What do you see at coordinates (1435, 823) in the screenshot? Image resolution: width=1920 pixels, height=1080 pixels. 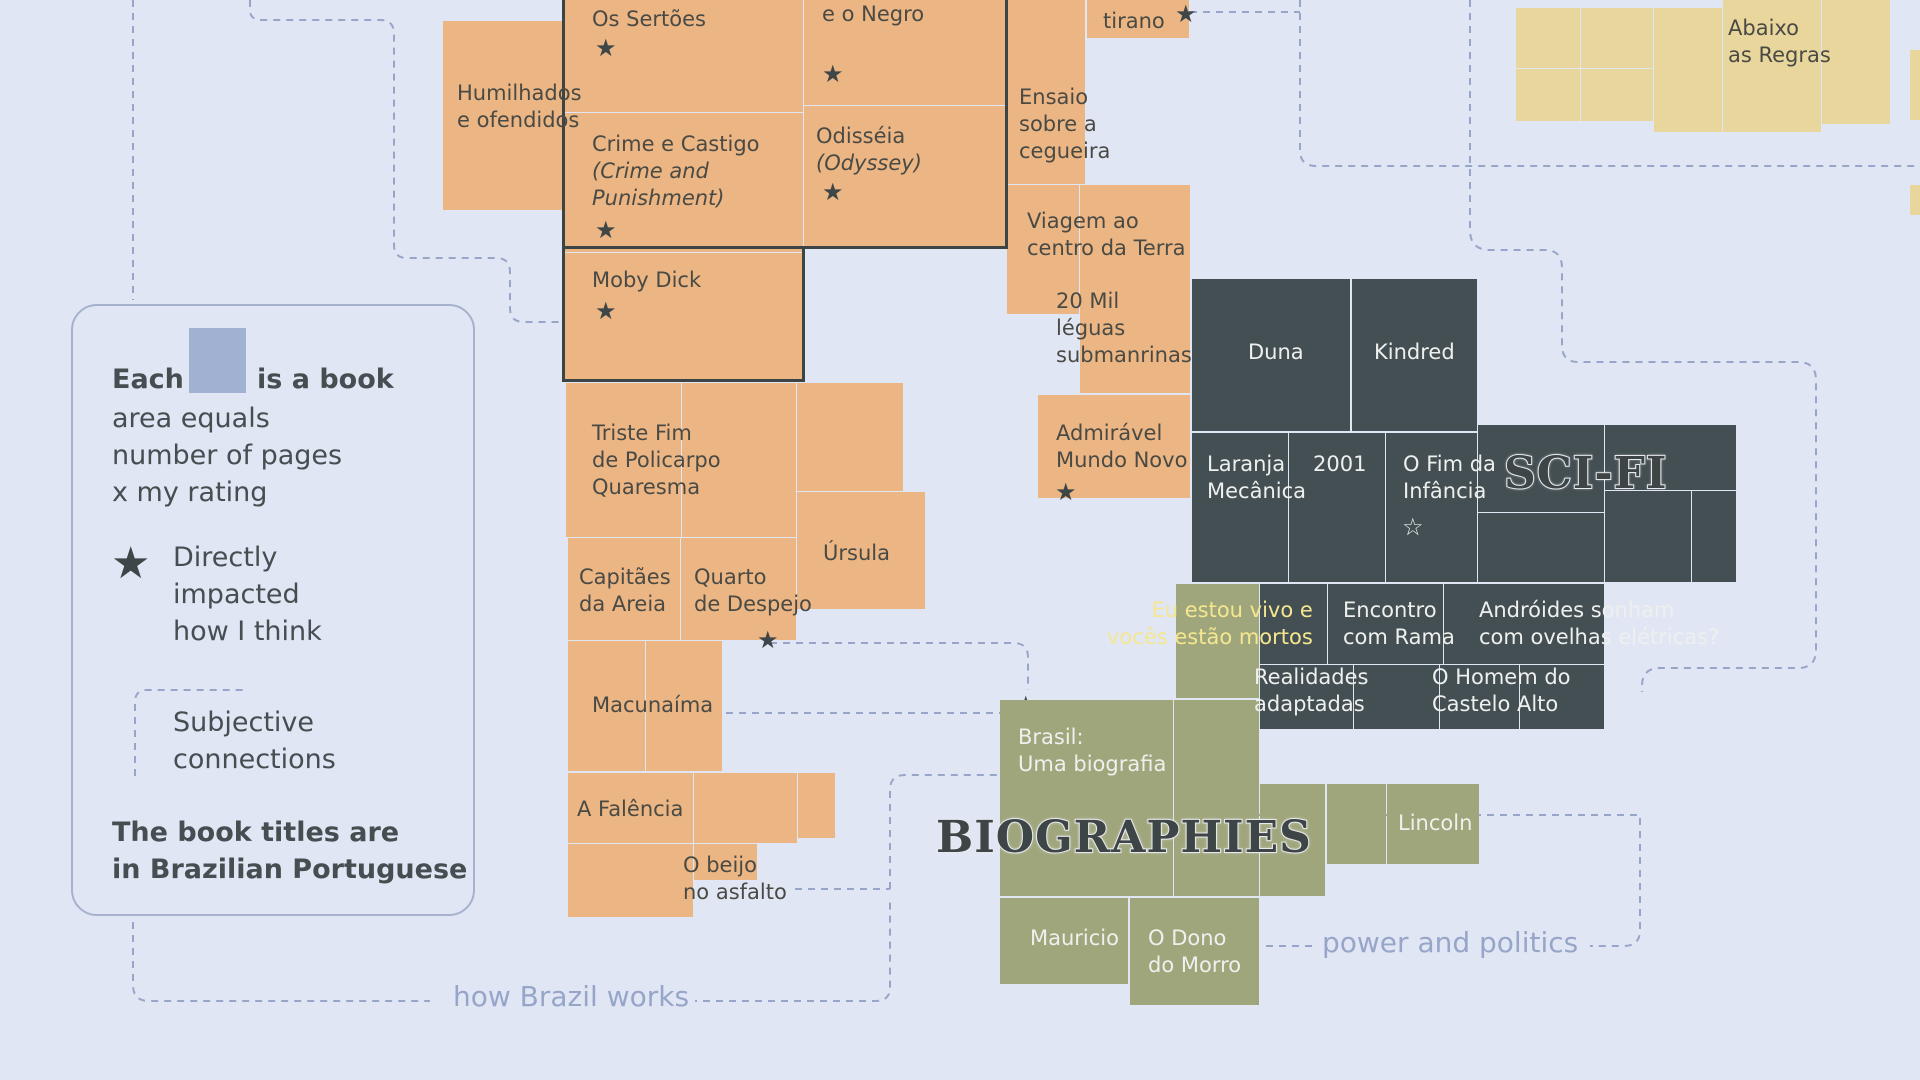 I see `book-title: Lincoln` at bounding box center [1435, 823].